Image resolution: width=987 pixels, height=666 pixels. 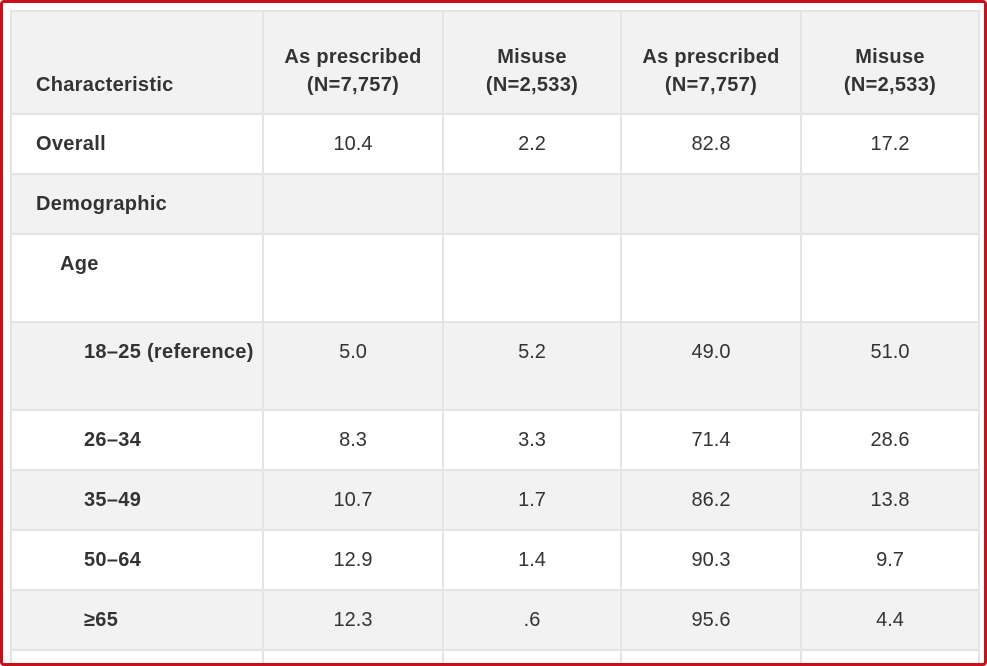 I want to click on value-cell: 1.4, so click(x=532, y=560).